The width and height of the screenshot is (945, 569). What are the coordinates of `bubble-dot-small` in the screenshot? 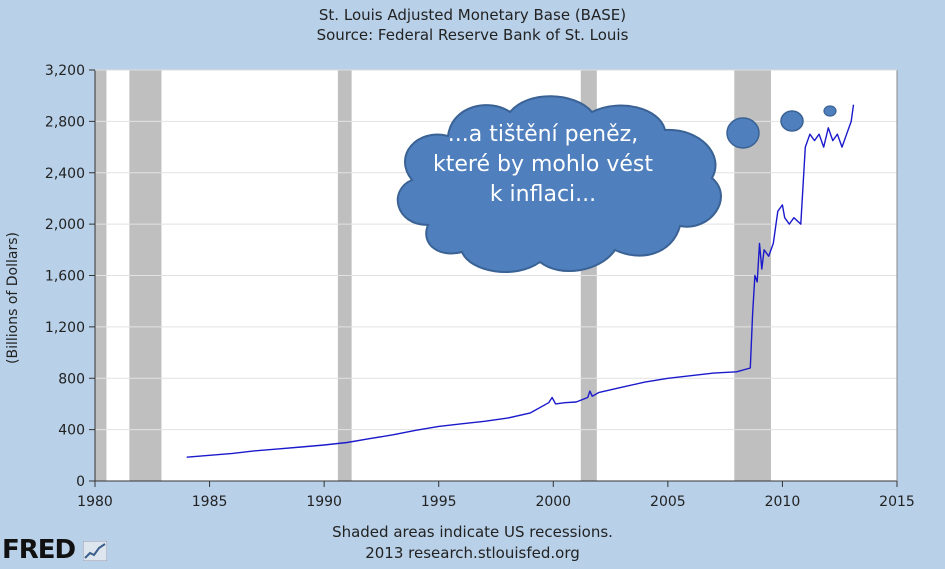 It's located at (830, 111).